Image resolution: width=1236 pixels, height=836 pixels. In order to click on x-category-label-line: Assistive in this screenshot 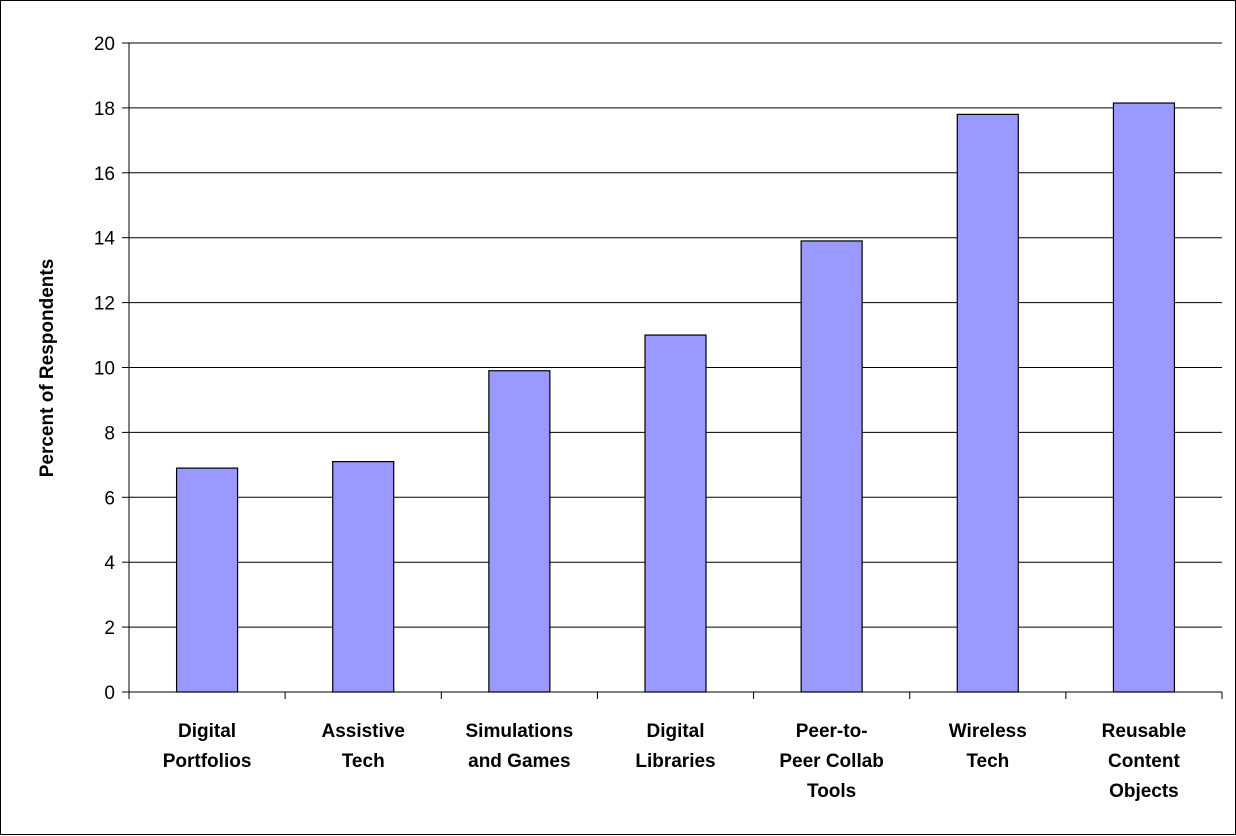, I will do `click(362, 731)`.